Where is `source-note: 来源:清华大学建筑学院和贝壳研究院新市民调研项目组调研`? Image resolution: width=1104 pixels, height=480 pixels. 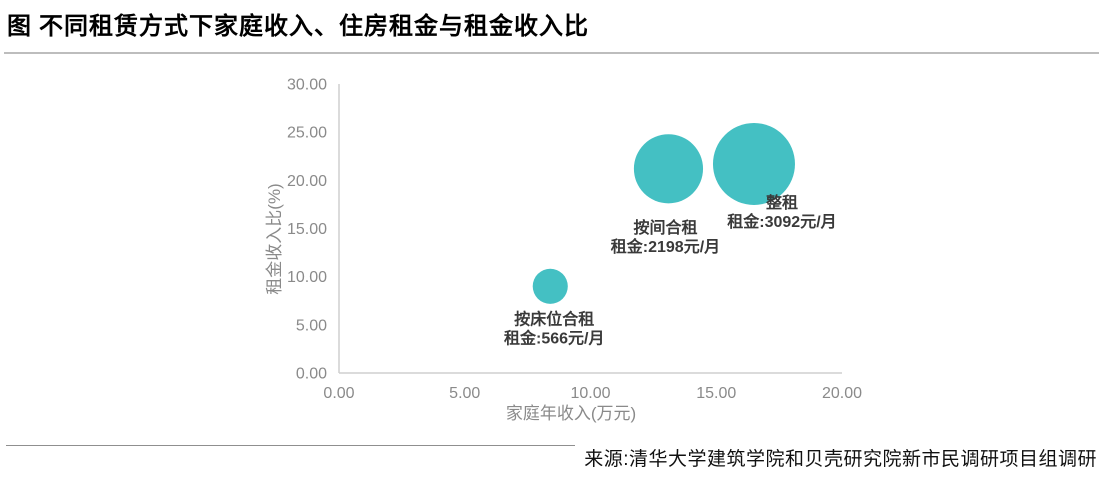 source-note: 来源:清华大学建筑学院和贝壳研究院新市民调研项目组调研 is located at coordinates (840, 459).